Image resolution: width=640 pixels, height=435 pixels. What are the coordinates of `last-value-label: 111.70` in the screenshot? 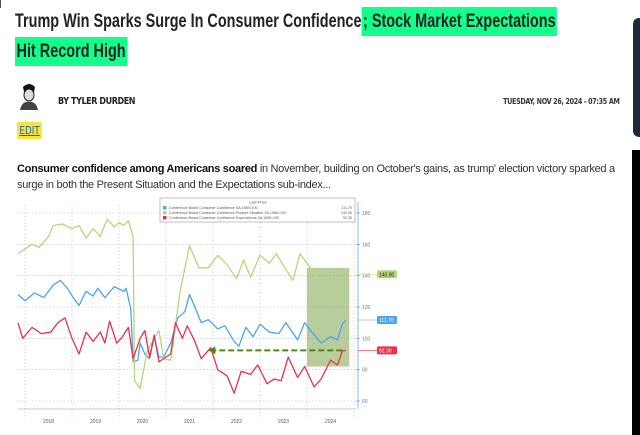 It's located at (386, 321).